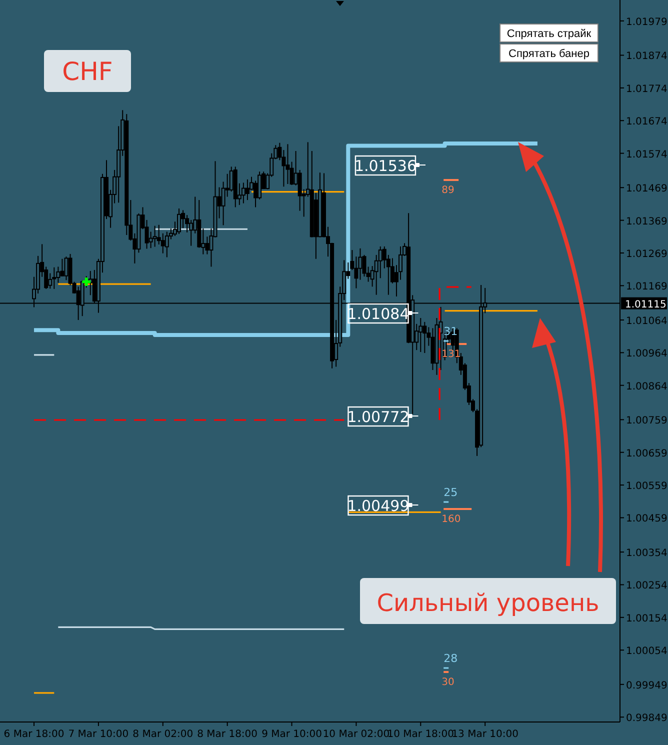 The image size is (668, 745). Describe the element at coordinates (420, 734) in the screenshot. I see `x-tick-label: 10 Mar 18:00` at that location.